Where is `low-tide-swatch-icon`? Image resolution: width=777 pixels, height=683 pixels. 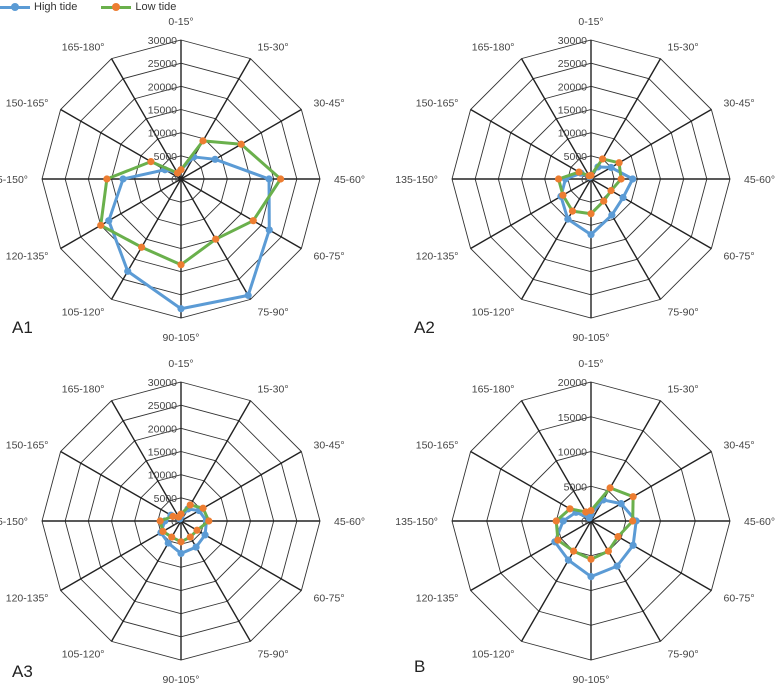 low-tide-swatch-icon is located at coordinates (116, 7).